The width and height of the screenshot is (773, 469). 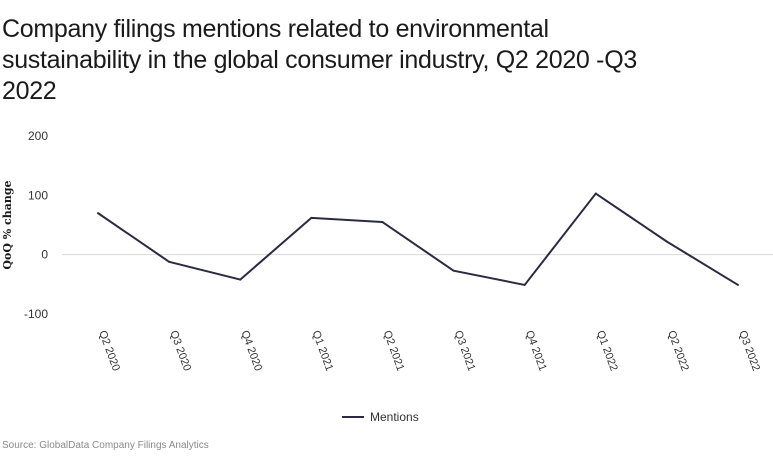 What do you see at coordinates (36, 314) in the screenshot?
I see `y-tick-label: -100` at bounding box center [36, 314].